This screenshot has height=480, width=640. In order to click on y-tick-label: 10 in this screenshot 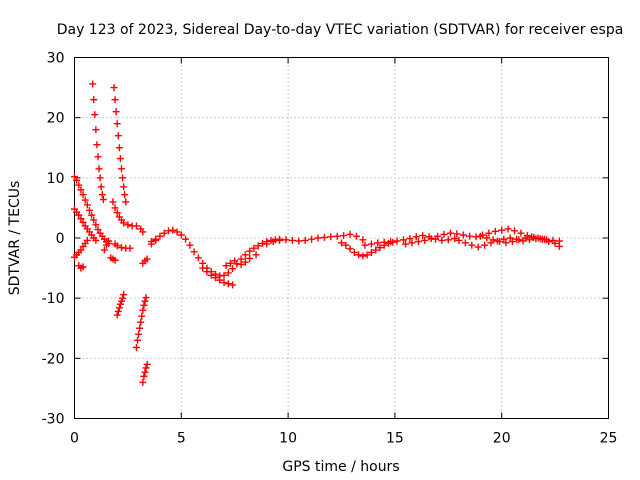, I will do `click(56, 179)`.